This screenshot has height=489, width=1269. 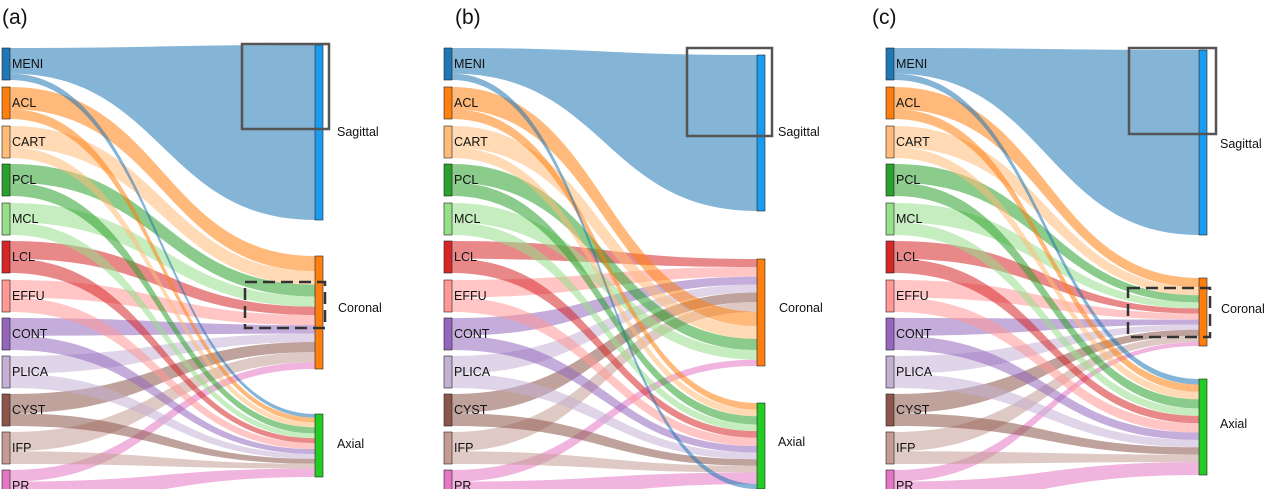 What do you see at coordinates (162, 278) in the screenshot?
I see `lcl-to-coronal-link` at bounding box center [162, 278].